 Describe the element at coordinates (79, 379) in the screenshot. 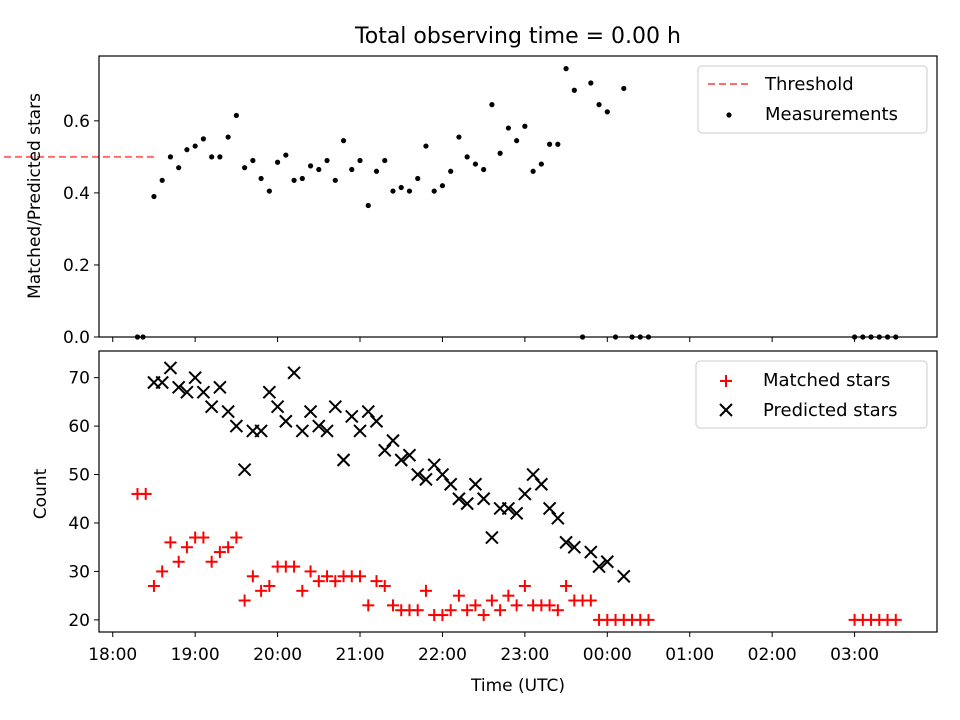

I see `y-tick-label: 70` at that location.